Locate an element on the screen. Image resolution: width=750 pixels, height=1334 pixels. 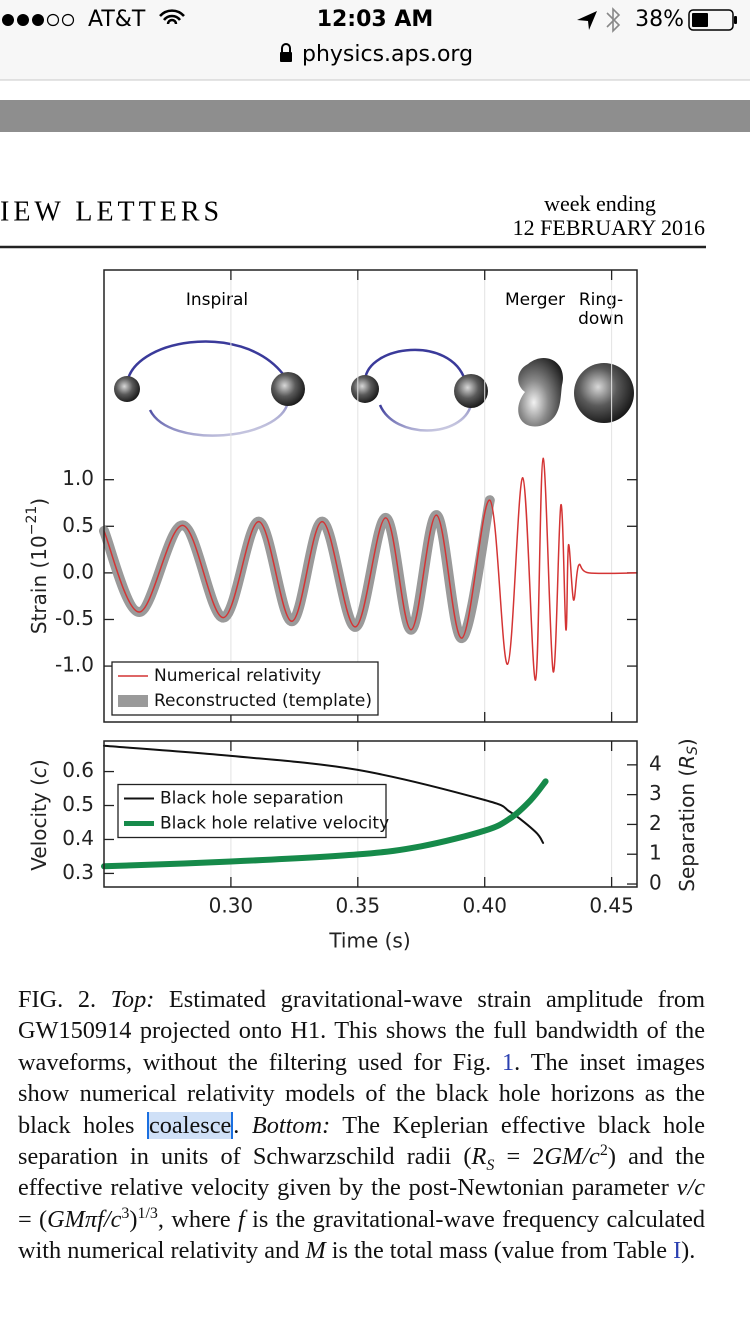
label-part: S is located at coordinates (693, 750).